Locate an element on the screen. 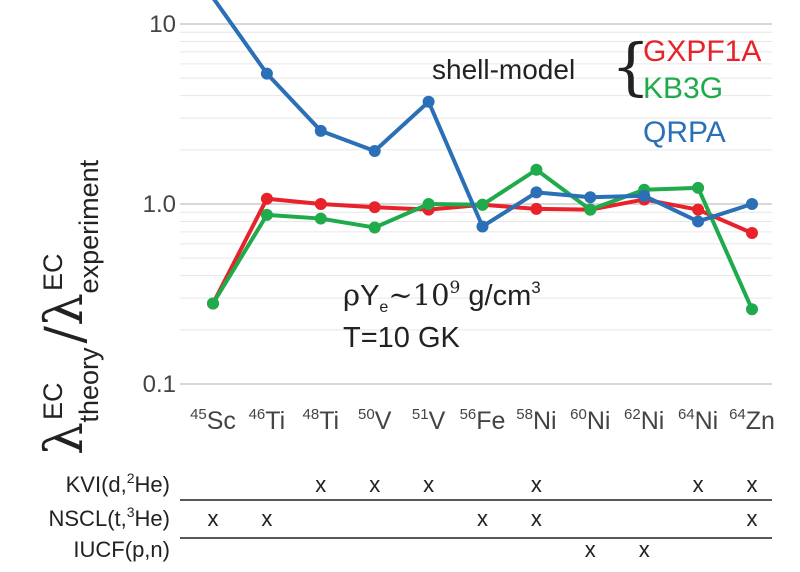 Image resolution: width=800 pixels, height=572 pixels. experiment-subscript: experiment is located at coordinates (89, 226).